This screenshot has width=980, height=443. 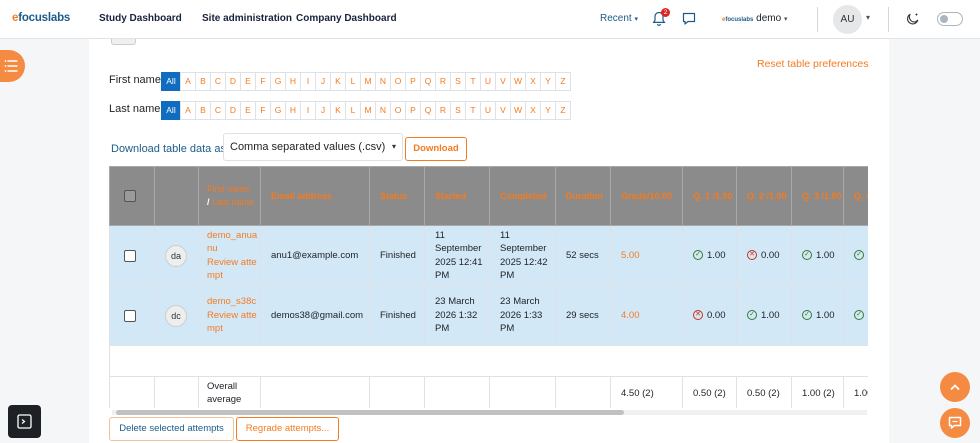 I want to click on completed-header: Completed, so click(x=522, y=196).